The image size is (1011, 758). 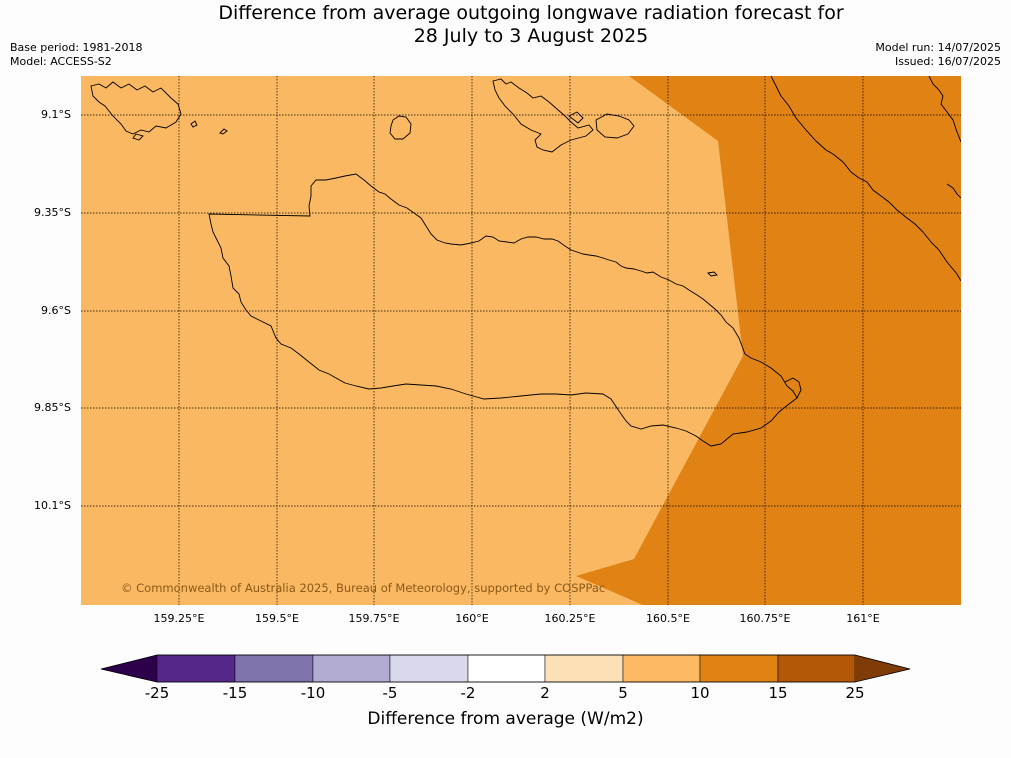 What do you see at coordinates (157, 693) in the screenshot?
I see `colorbar-tick: -25` at bounding box center [157, 693].